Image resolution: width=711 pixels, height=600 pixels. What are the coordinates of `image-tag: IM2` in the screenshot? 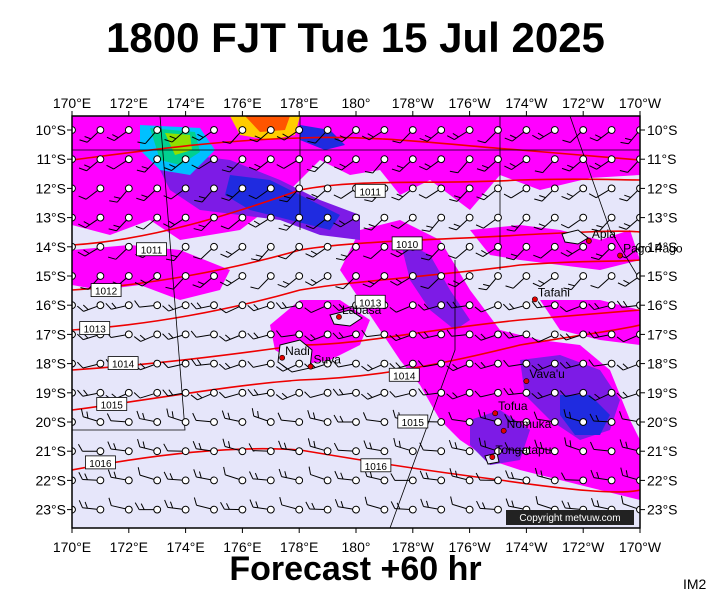 It's located at (695, 584).